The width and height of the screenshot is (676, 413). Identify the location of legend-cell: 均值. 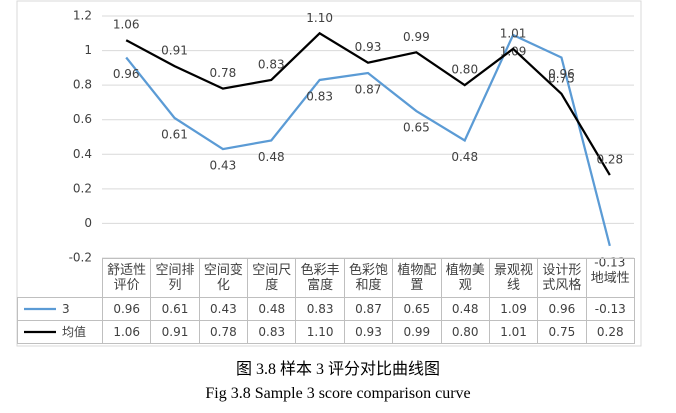
(60, 332).